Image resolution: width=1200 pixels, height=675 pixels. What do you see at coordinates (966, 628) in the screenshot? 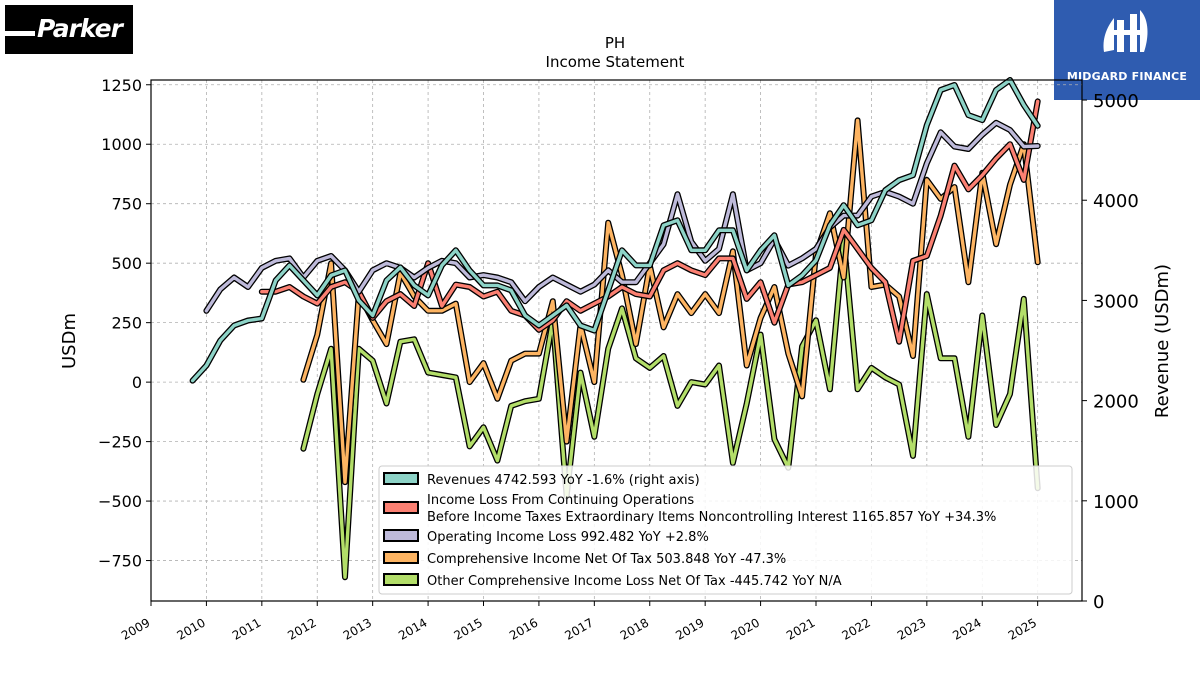
I see `x-tick-label: 2024` at bounding box center [966, 628].